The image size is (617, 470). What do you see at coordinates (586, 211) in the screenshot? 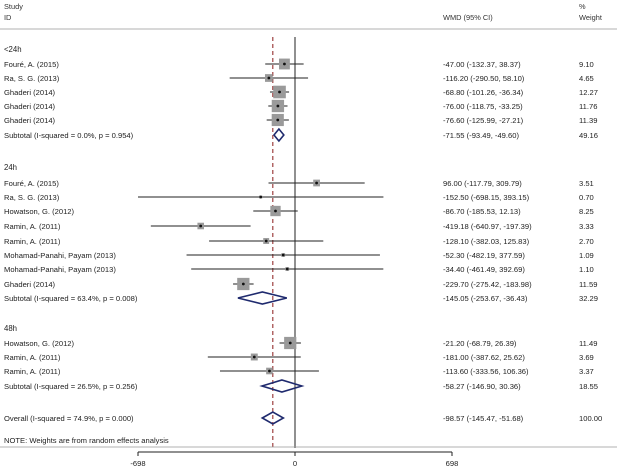
I see `study-weight: 8.25` at bounding box center [586, 211].